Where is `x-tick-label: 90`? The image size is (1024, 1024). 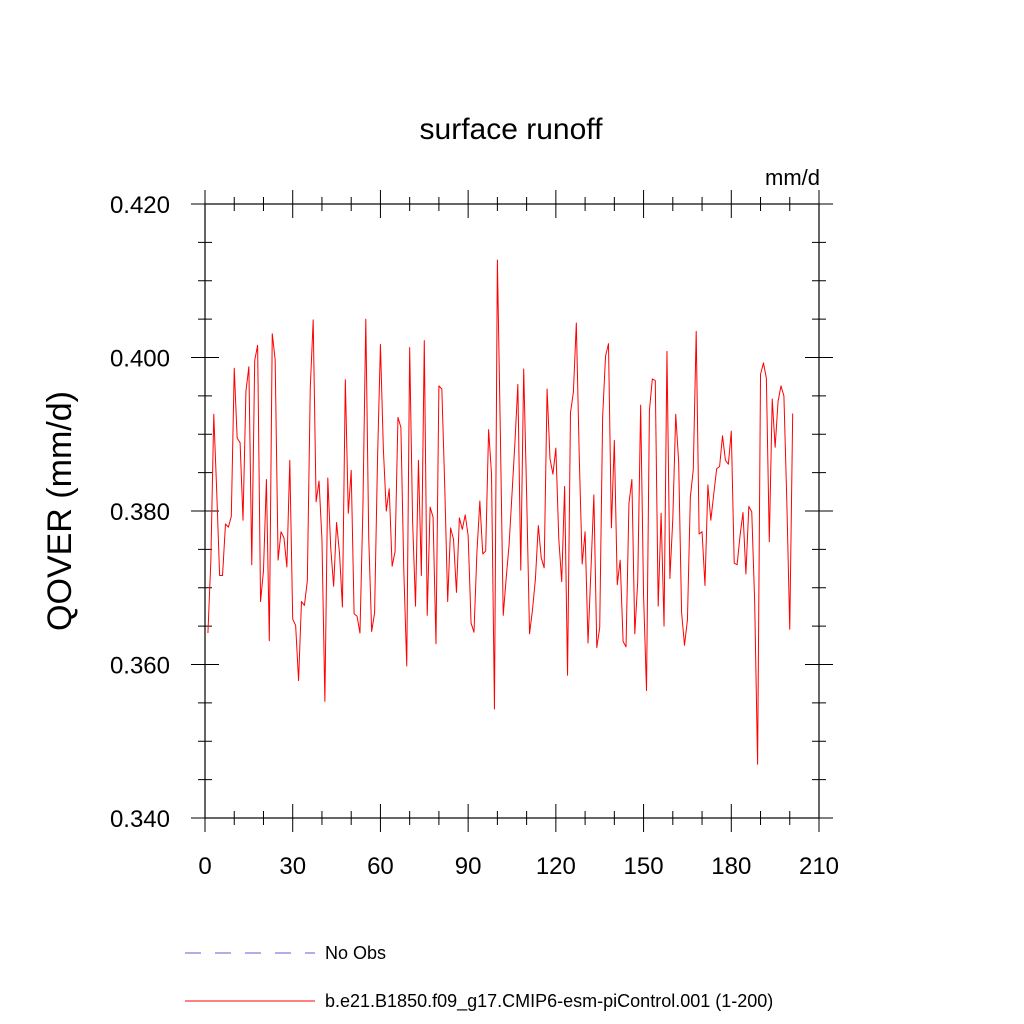
x-tick-label: 90 is located at coordinates (468, 866).